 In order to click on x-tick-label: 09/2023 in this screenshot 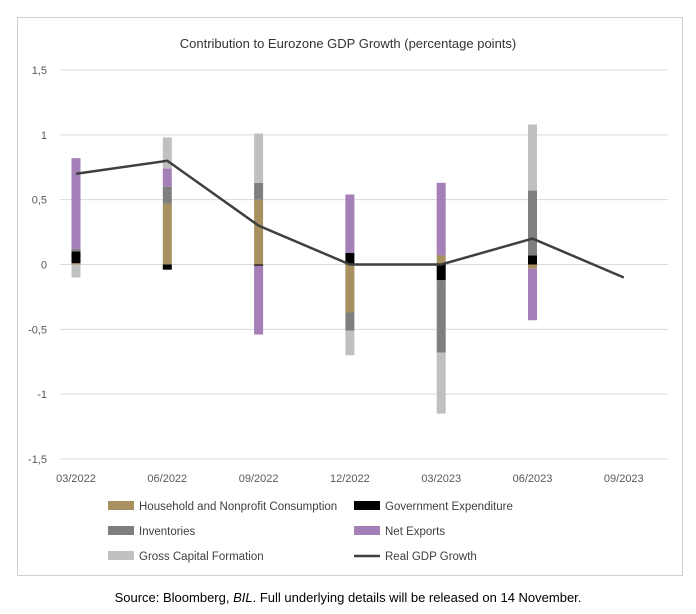, I will do `click(624, 479)`.